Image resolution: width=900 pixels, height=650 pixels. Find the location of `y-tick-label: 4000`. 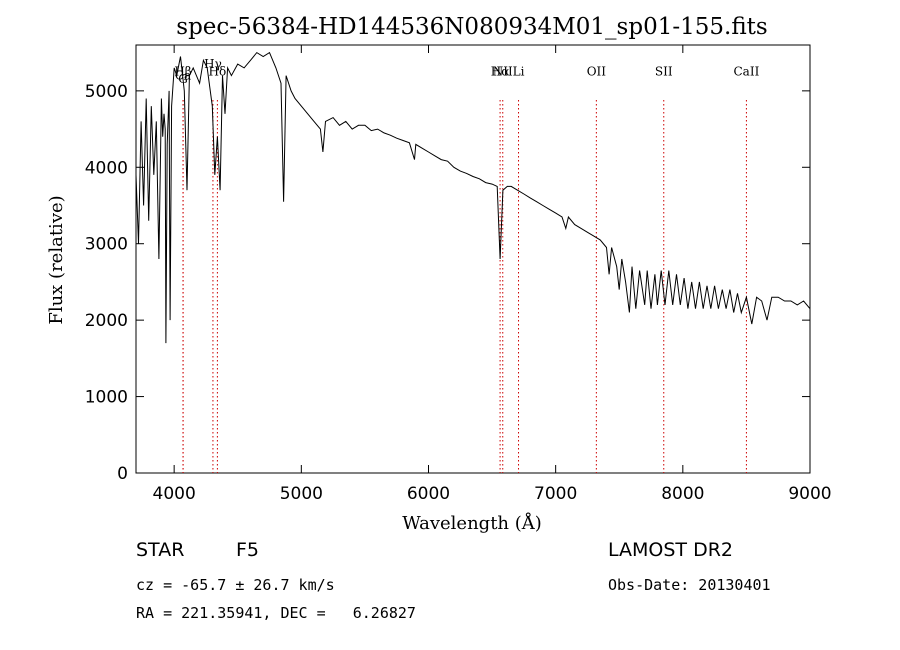

y-tick-label: 4000 is located at coordinates (106, 168).